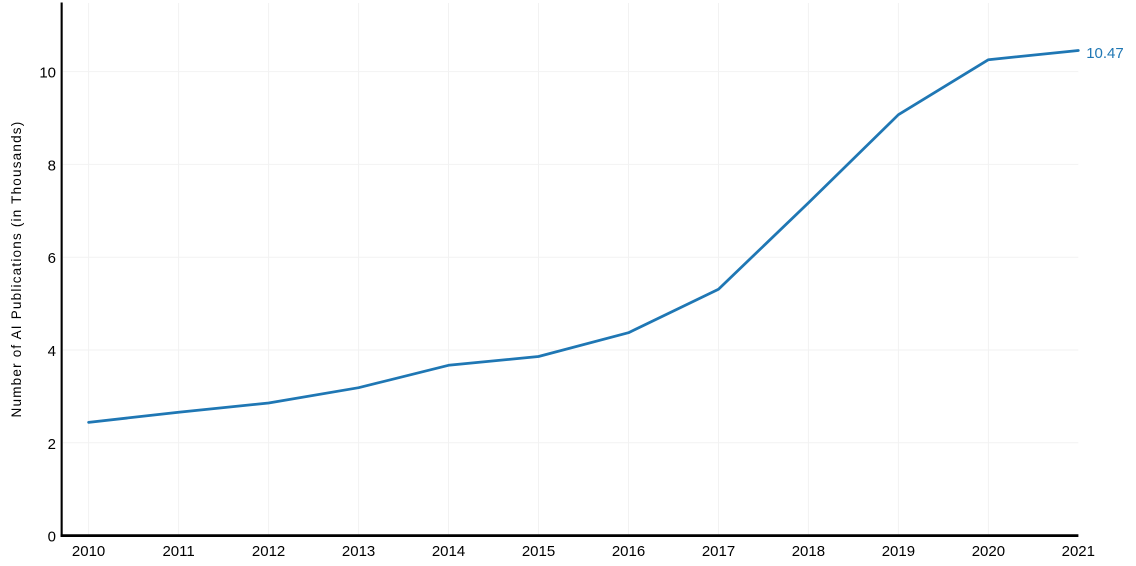  What do you see at coordinates (268, 551) in the screenshot?
I see `svg-text: 2012` at bounding box center [268, 551].